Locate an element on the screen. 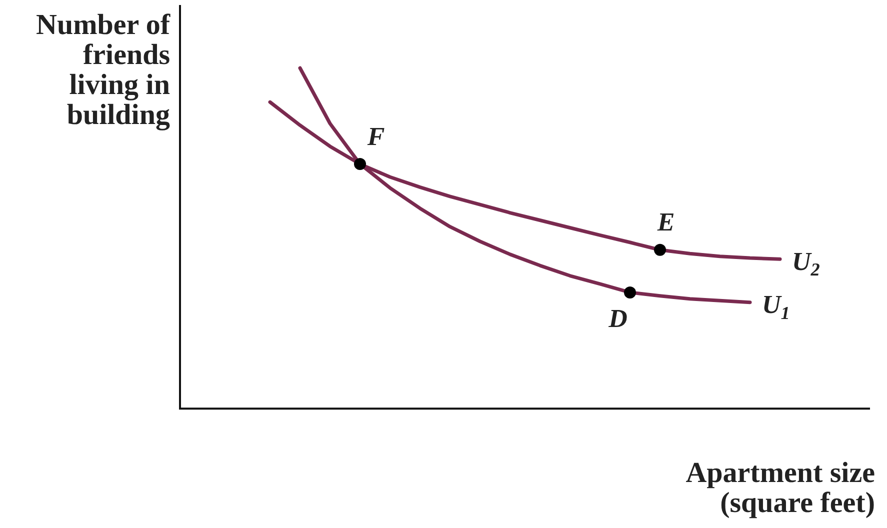 This screenshot has height=528, width=887. annotation: F is located at coordinates (375, 136).